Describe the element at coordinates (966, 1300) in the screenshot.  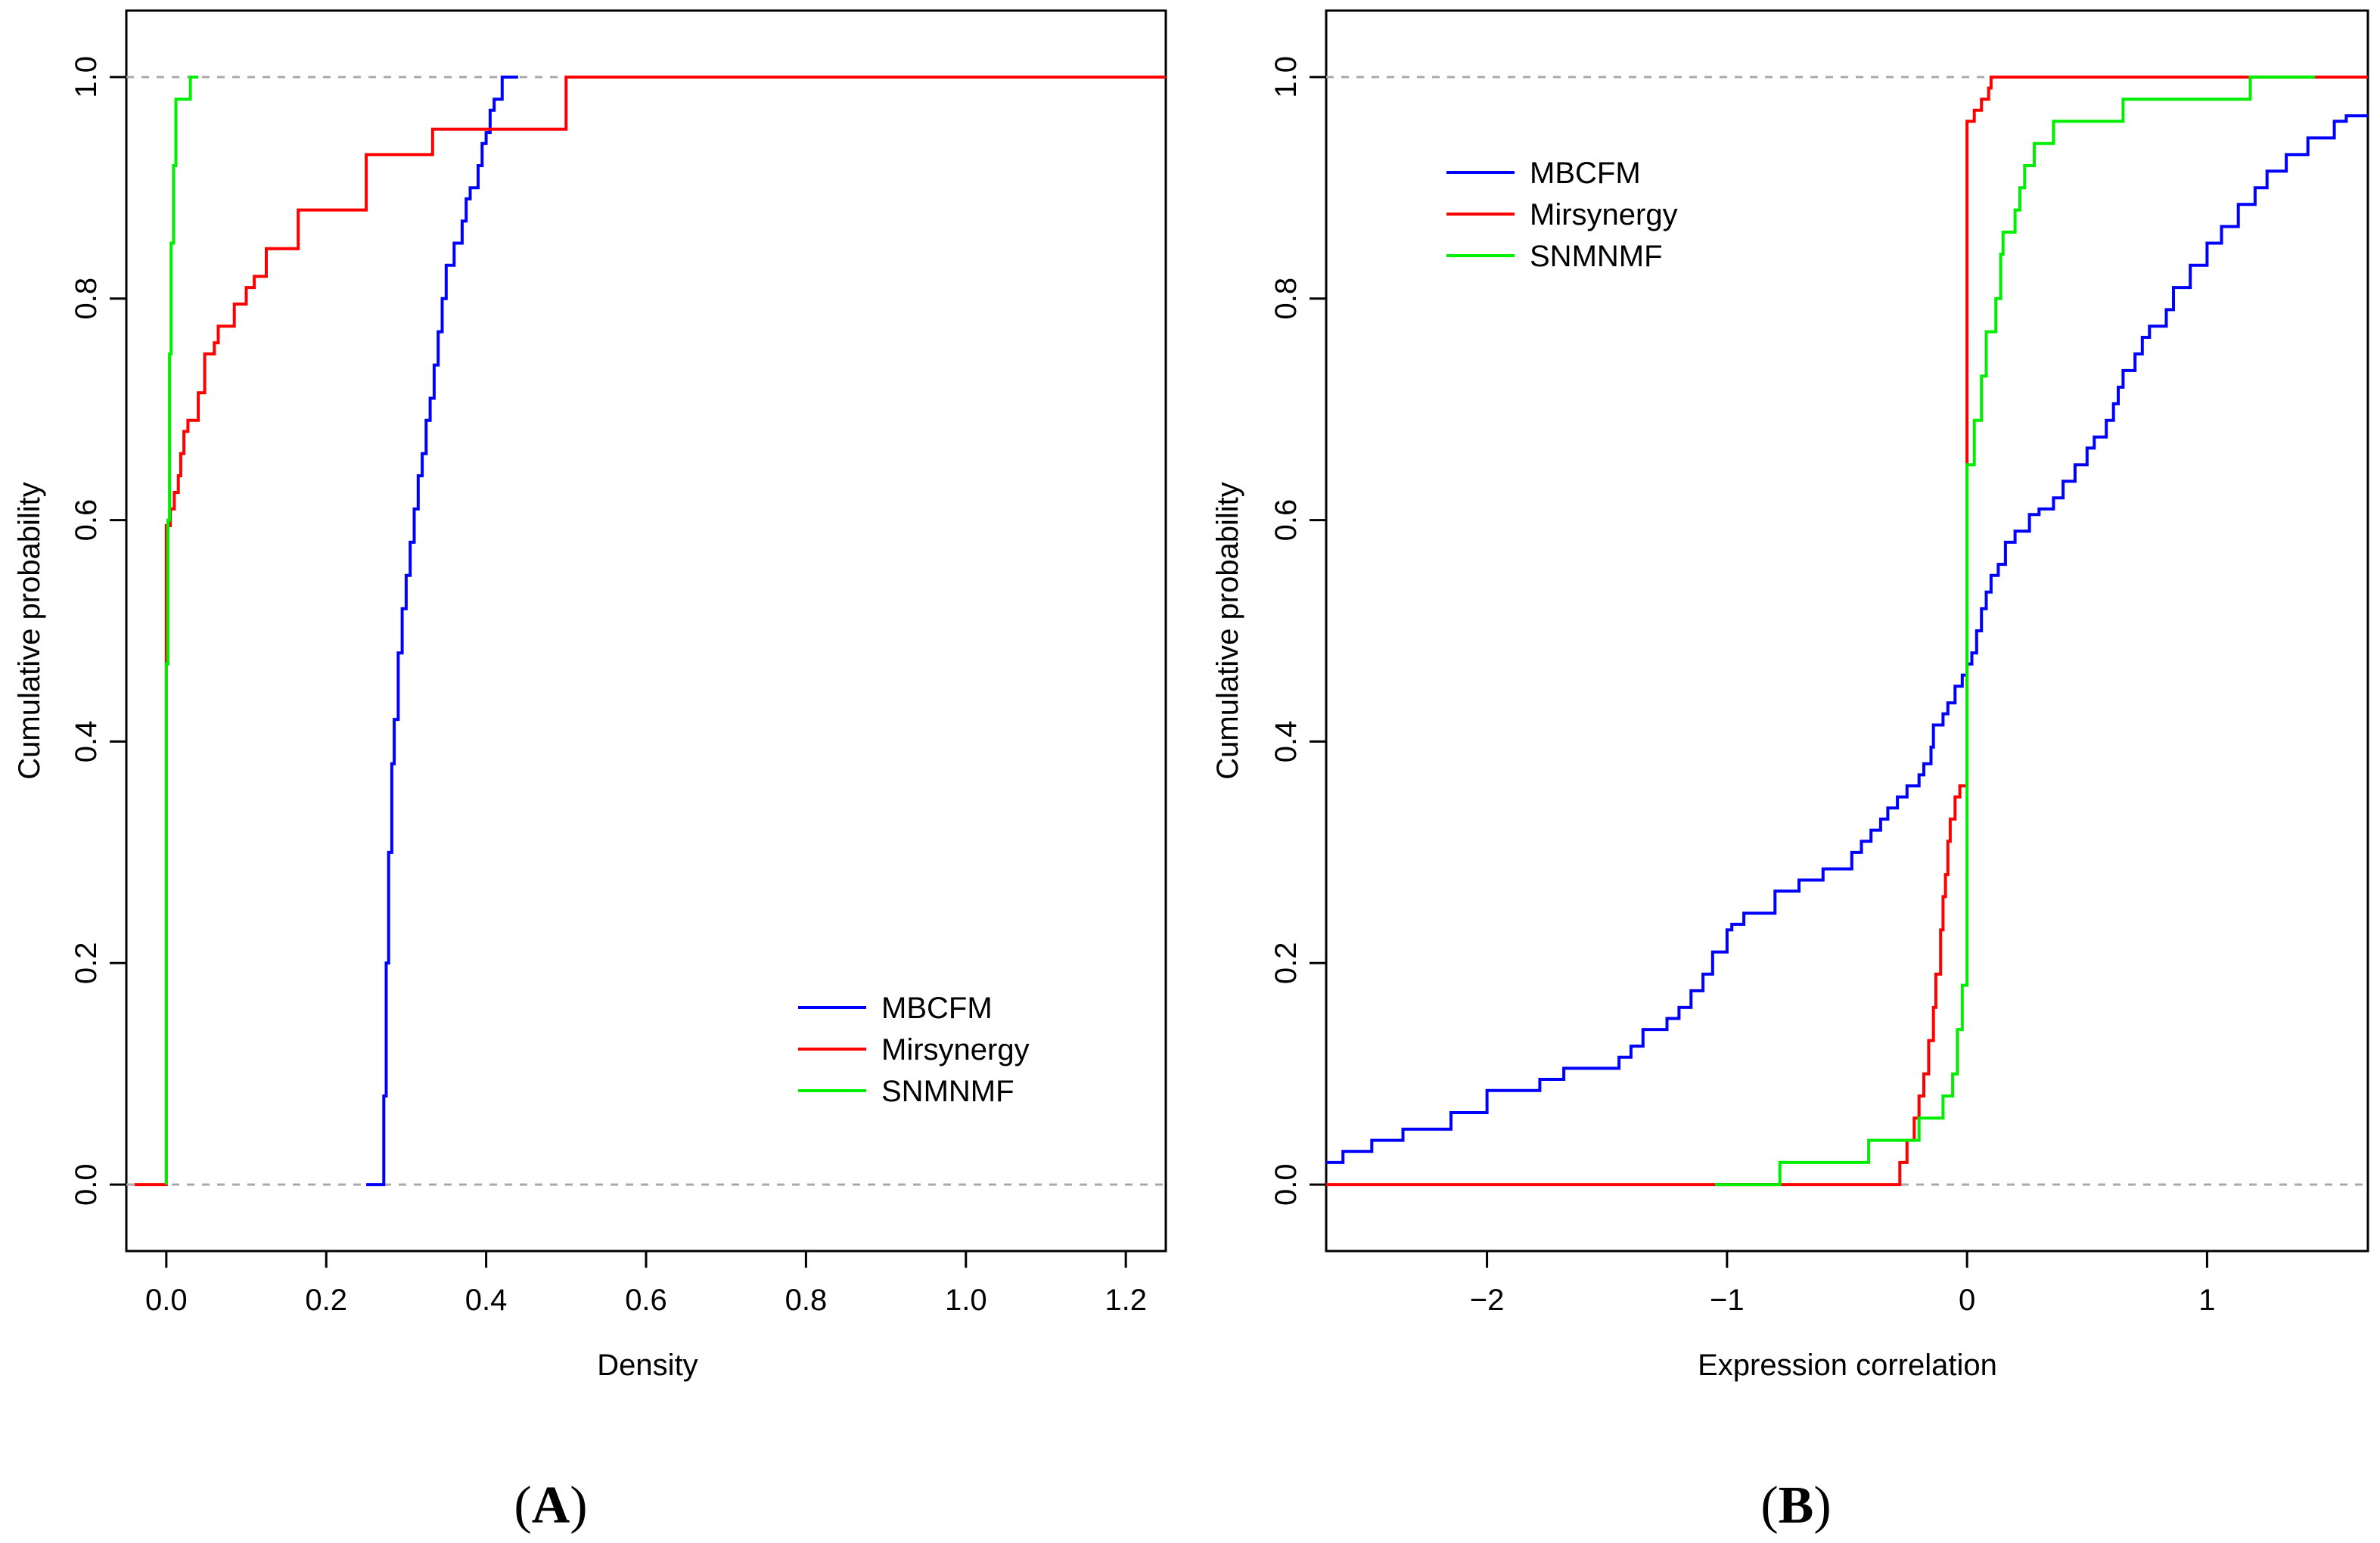
I see `x-tick-label-a: 1.0` at that location.